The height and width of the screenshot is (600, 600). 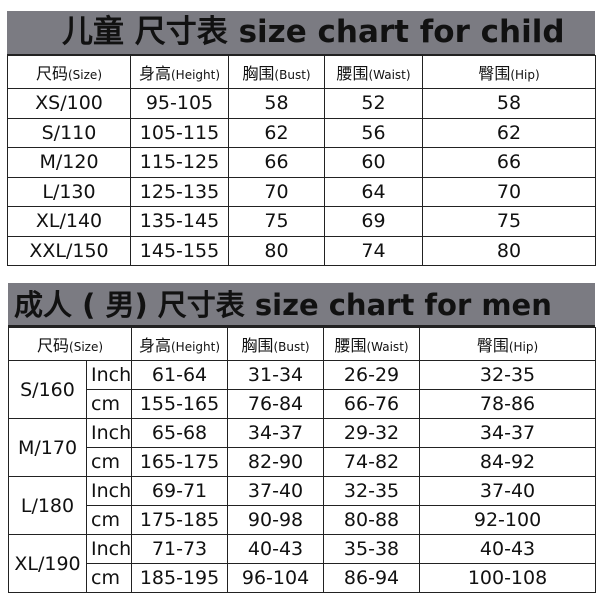 I want to click on table-cell: 35-38, so click(x=372, y=549).